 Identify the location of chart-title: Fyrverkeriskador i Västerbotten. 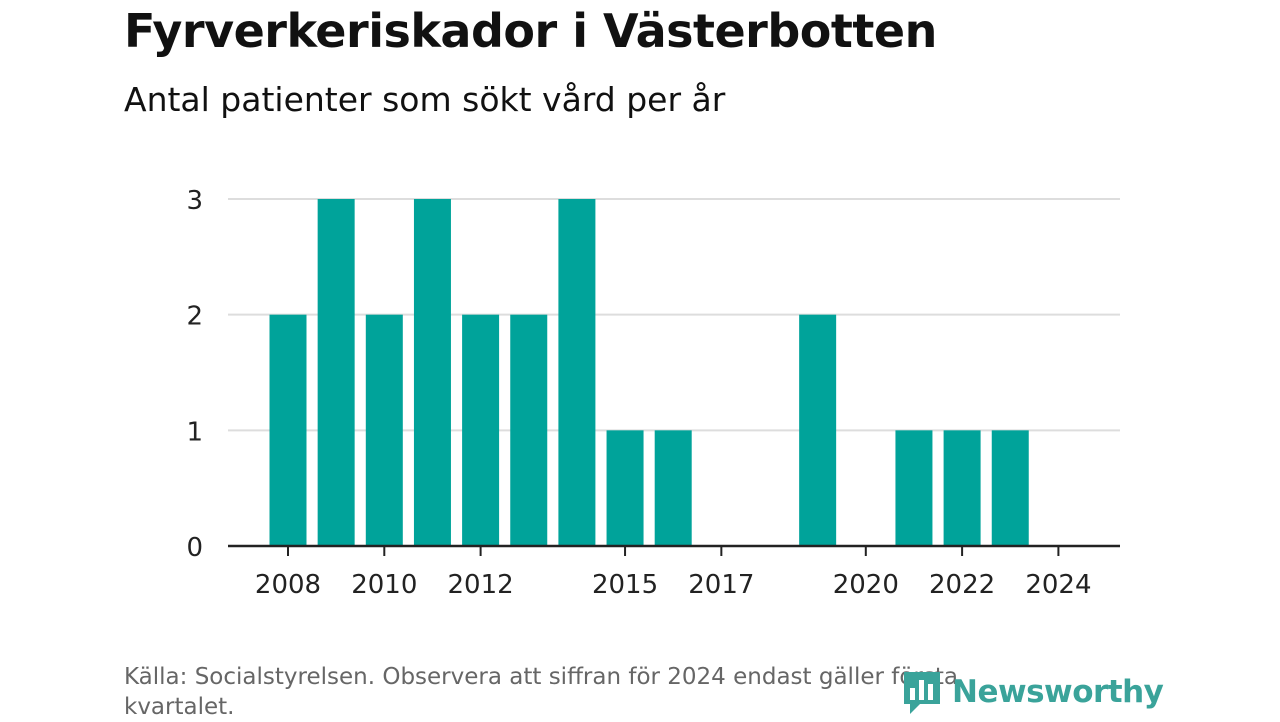
(530, 31).